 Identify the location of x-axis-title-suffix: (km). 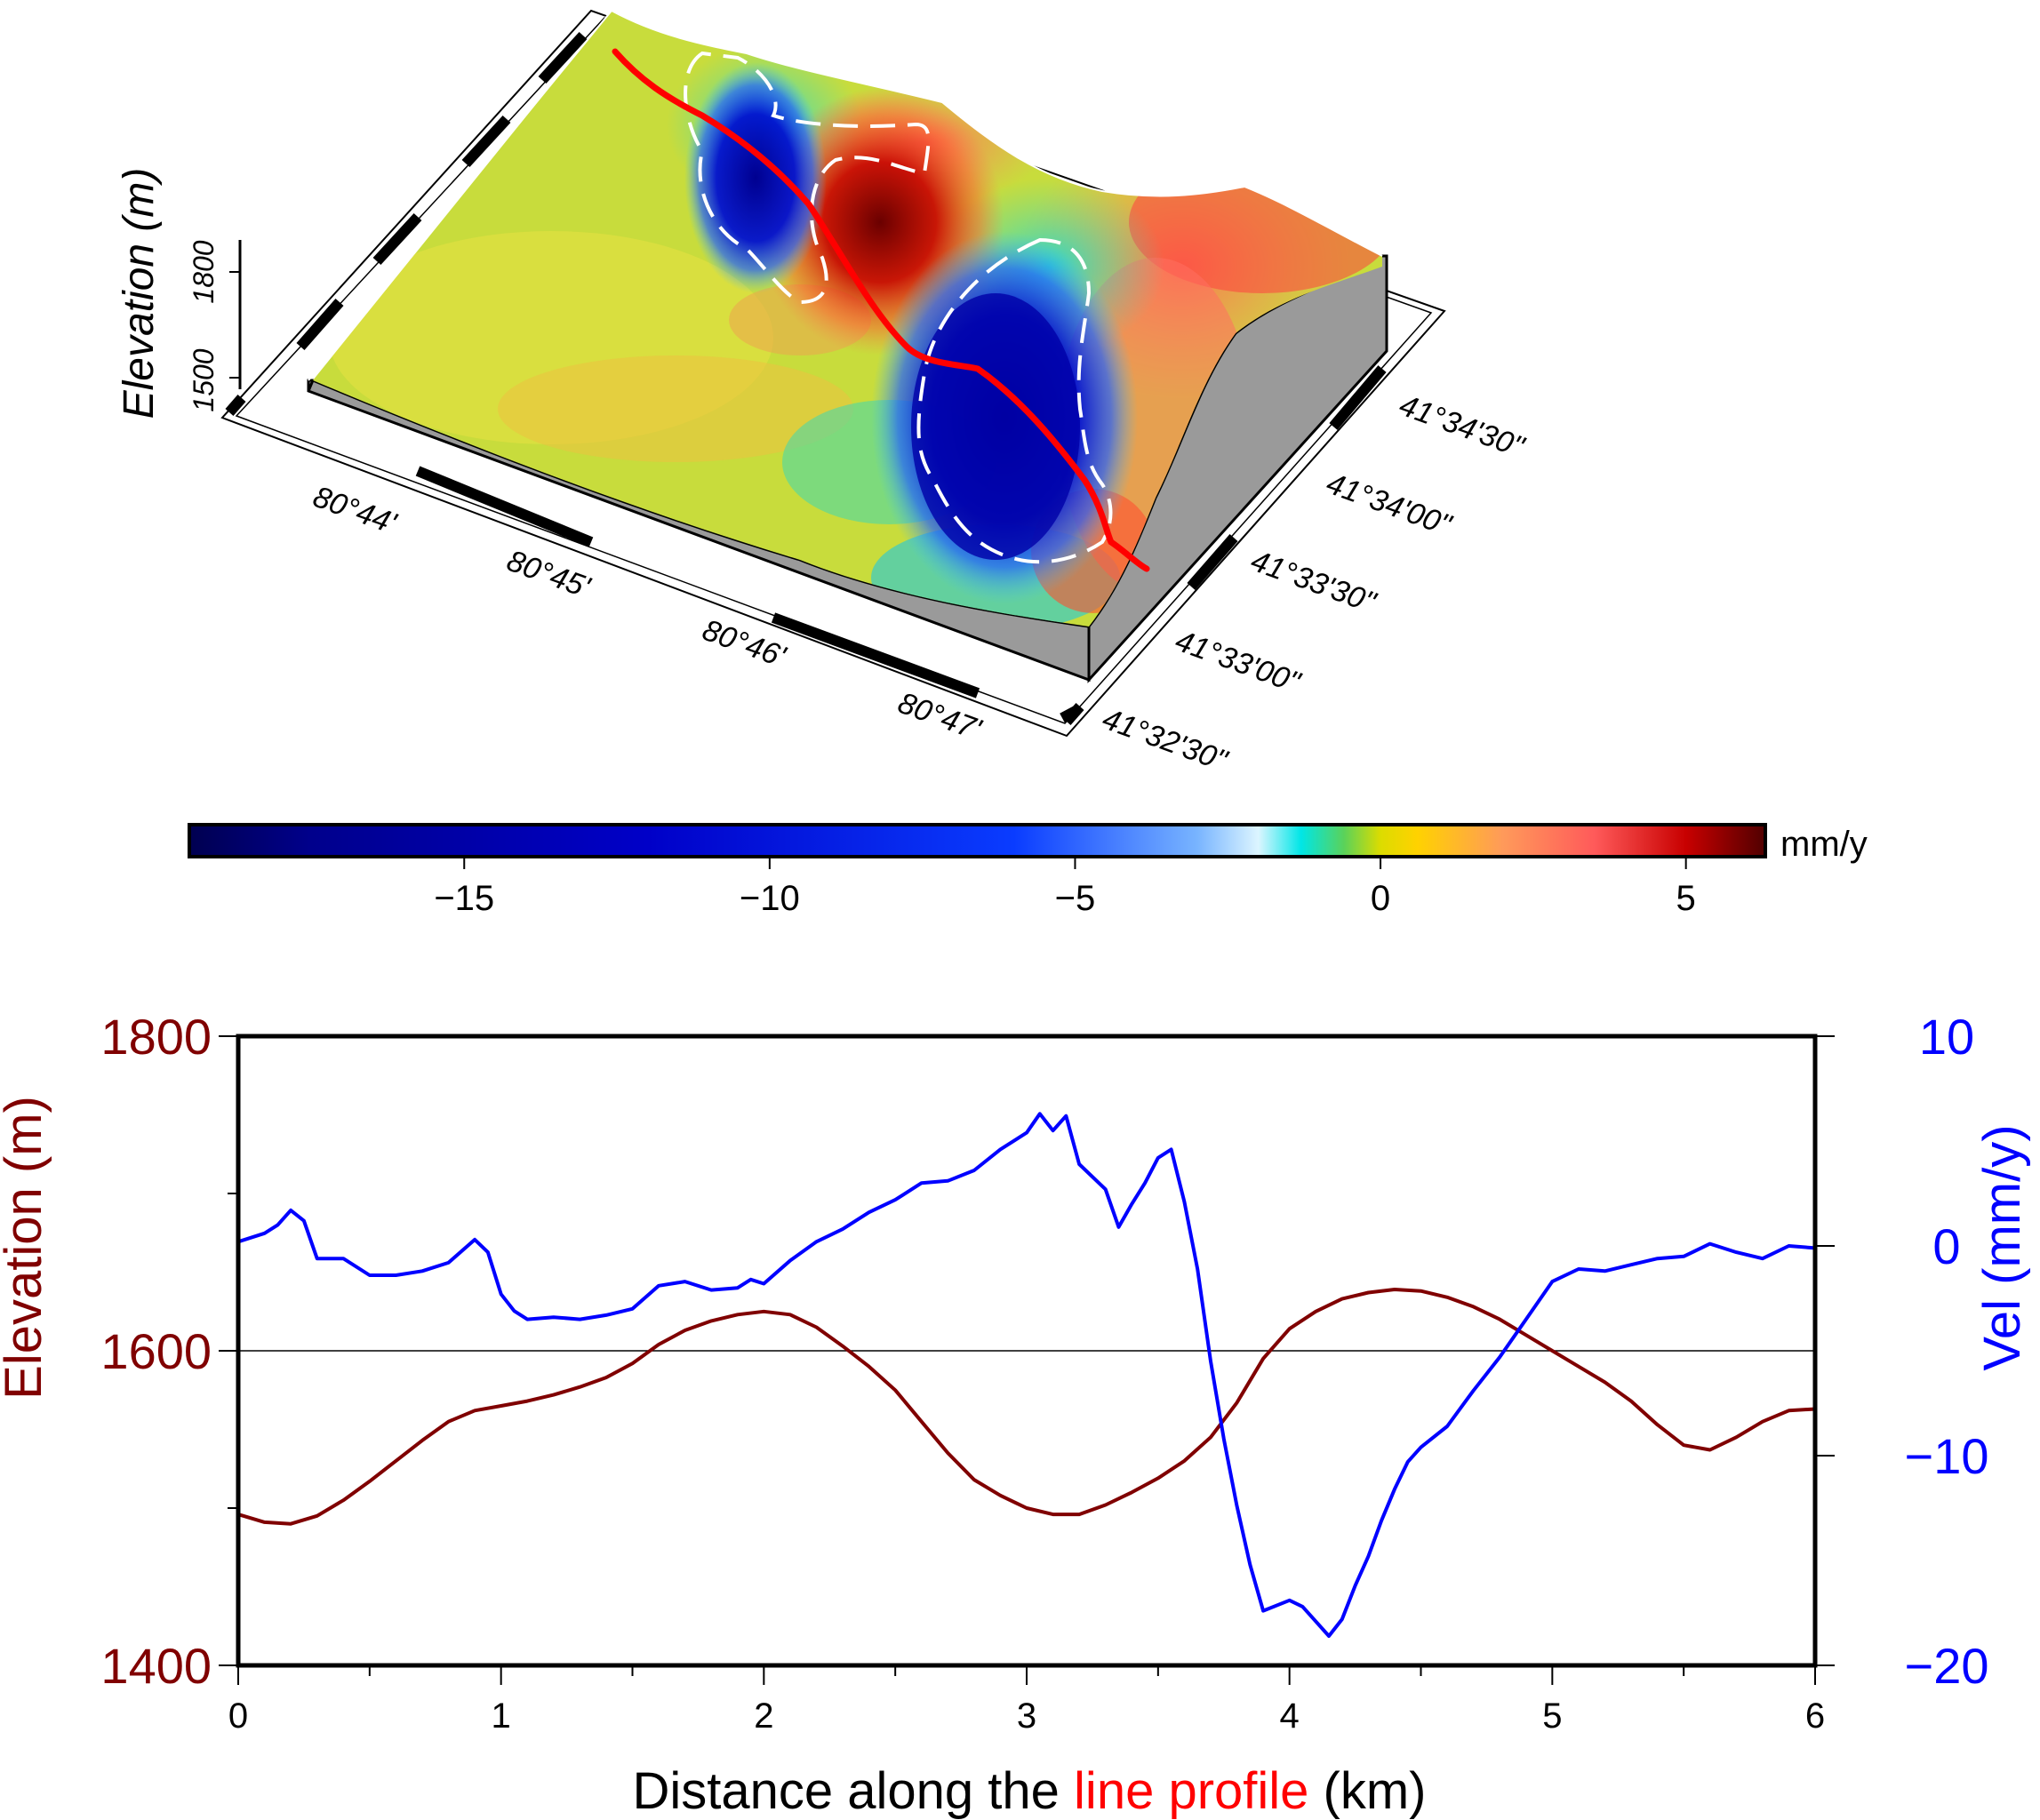
(1367, 1791).